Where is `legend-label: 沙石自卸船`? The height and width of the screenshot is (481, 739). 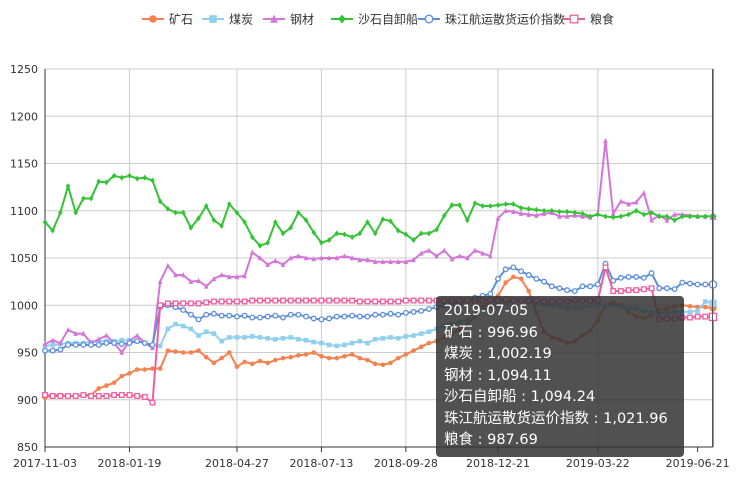 legend-label: 沙石自卸船 is located at coordinates (388, 19).